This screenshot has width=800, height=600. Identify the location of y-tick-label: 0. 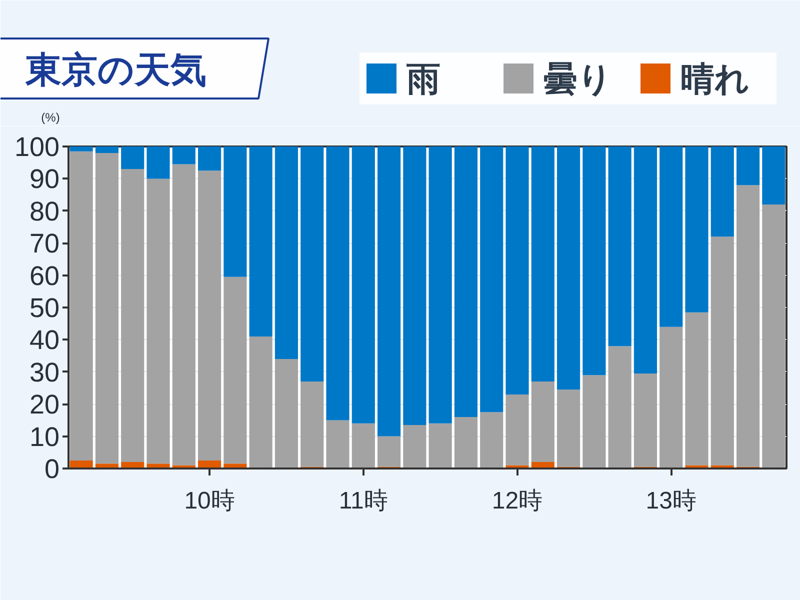
(52, 469).